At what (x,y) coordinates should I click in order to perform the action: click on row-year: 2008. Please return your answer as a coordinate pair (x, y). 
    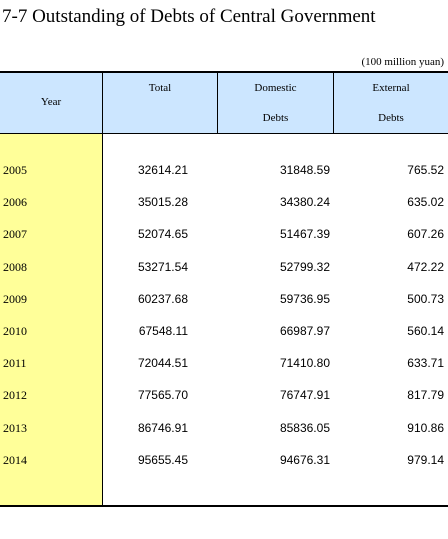
    Looking at the image, I should click on (15, 267).